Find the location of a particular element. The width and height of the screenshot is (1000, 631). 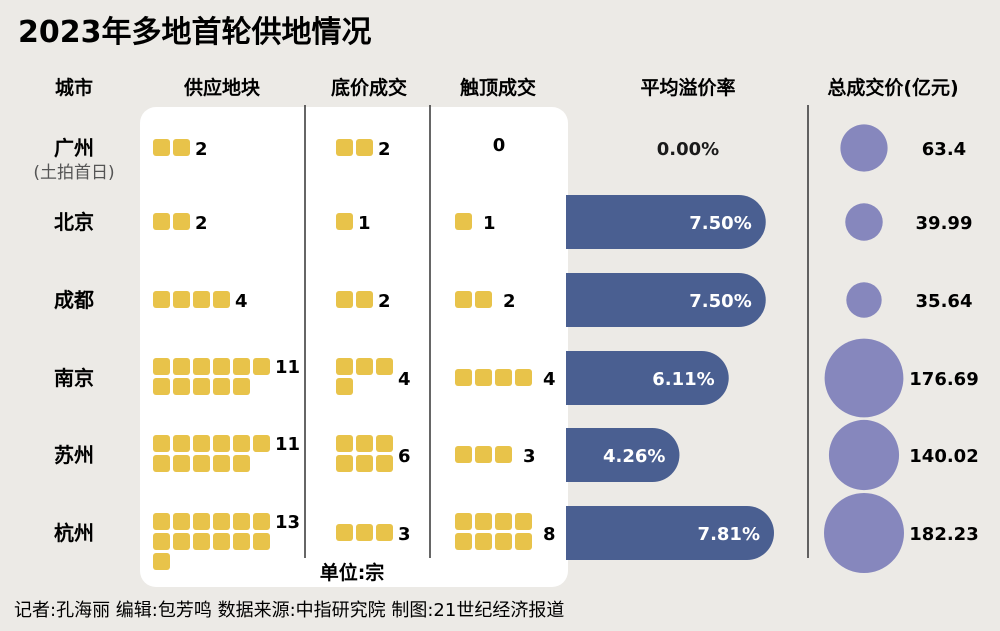

top-count: 8 is located at coordinates (549, 534).